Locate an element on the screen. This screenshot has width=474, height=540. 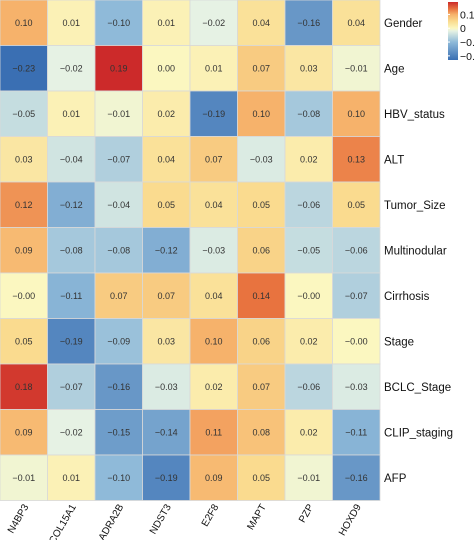
cell-value-label: −0.10 is located at coordinates (118, 23).